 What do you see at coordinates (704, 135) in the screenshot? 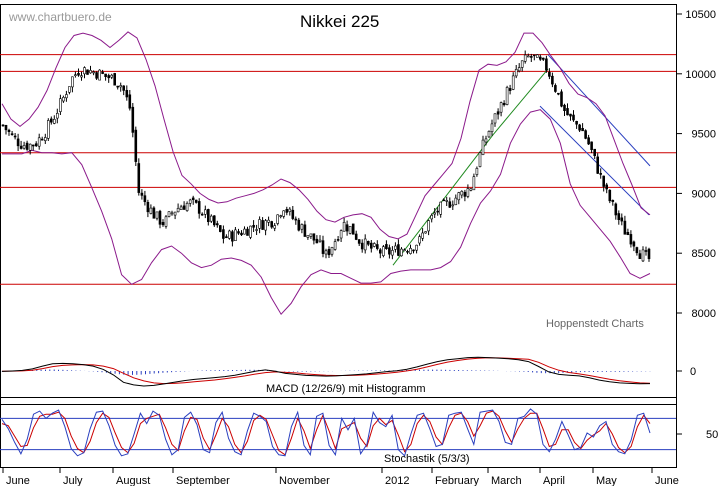
I see `y-tick-label: 9500` at bounding box center [704, 135].